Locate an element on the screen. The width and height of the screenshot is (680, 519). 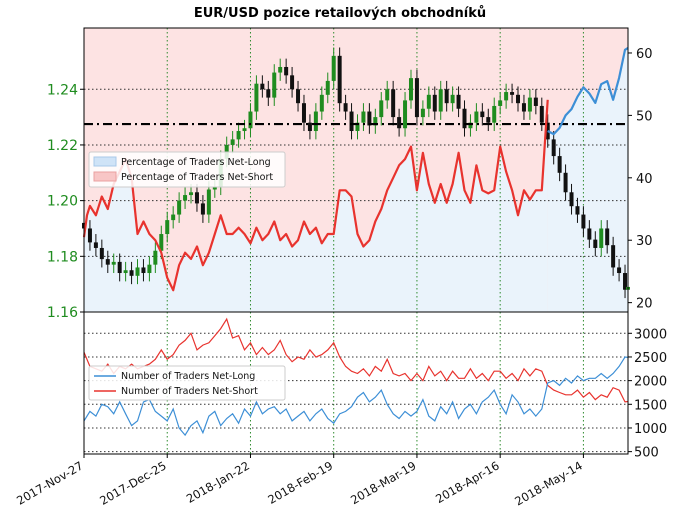
net-short-count-line is located at coordinates (356, 360).